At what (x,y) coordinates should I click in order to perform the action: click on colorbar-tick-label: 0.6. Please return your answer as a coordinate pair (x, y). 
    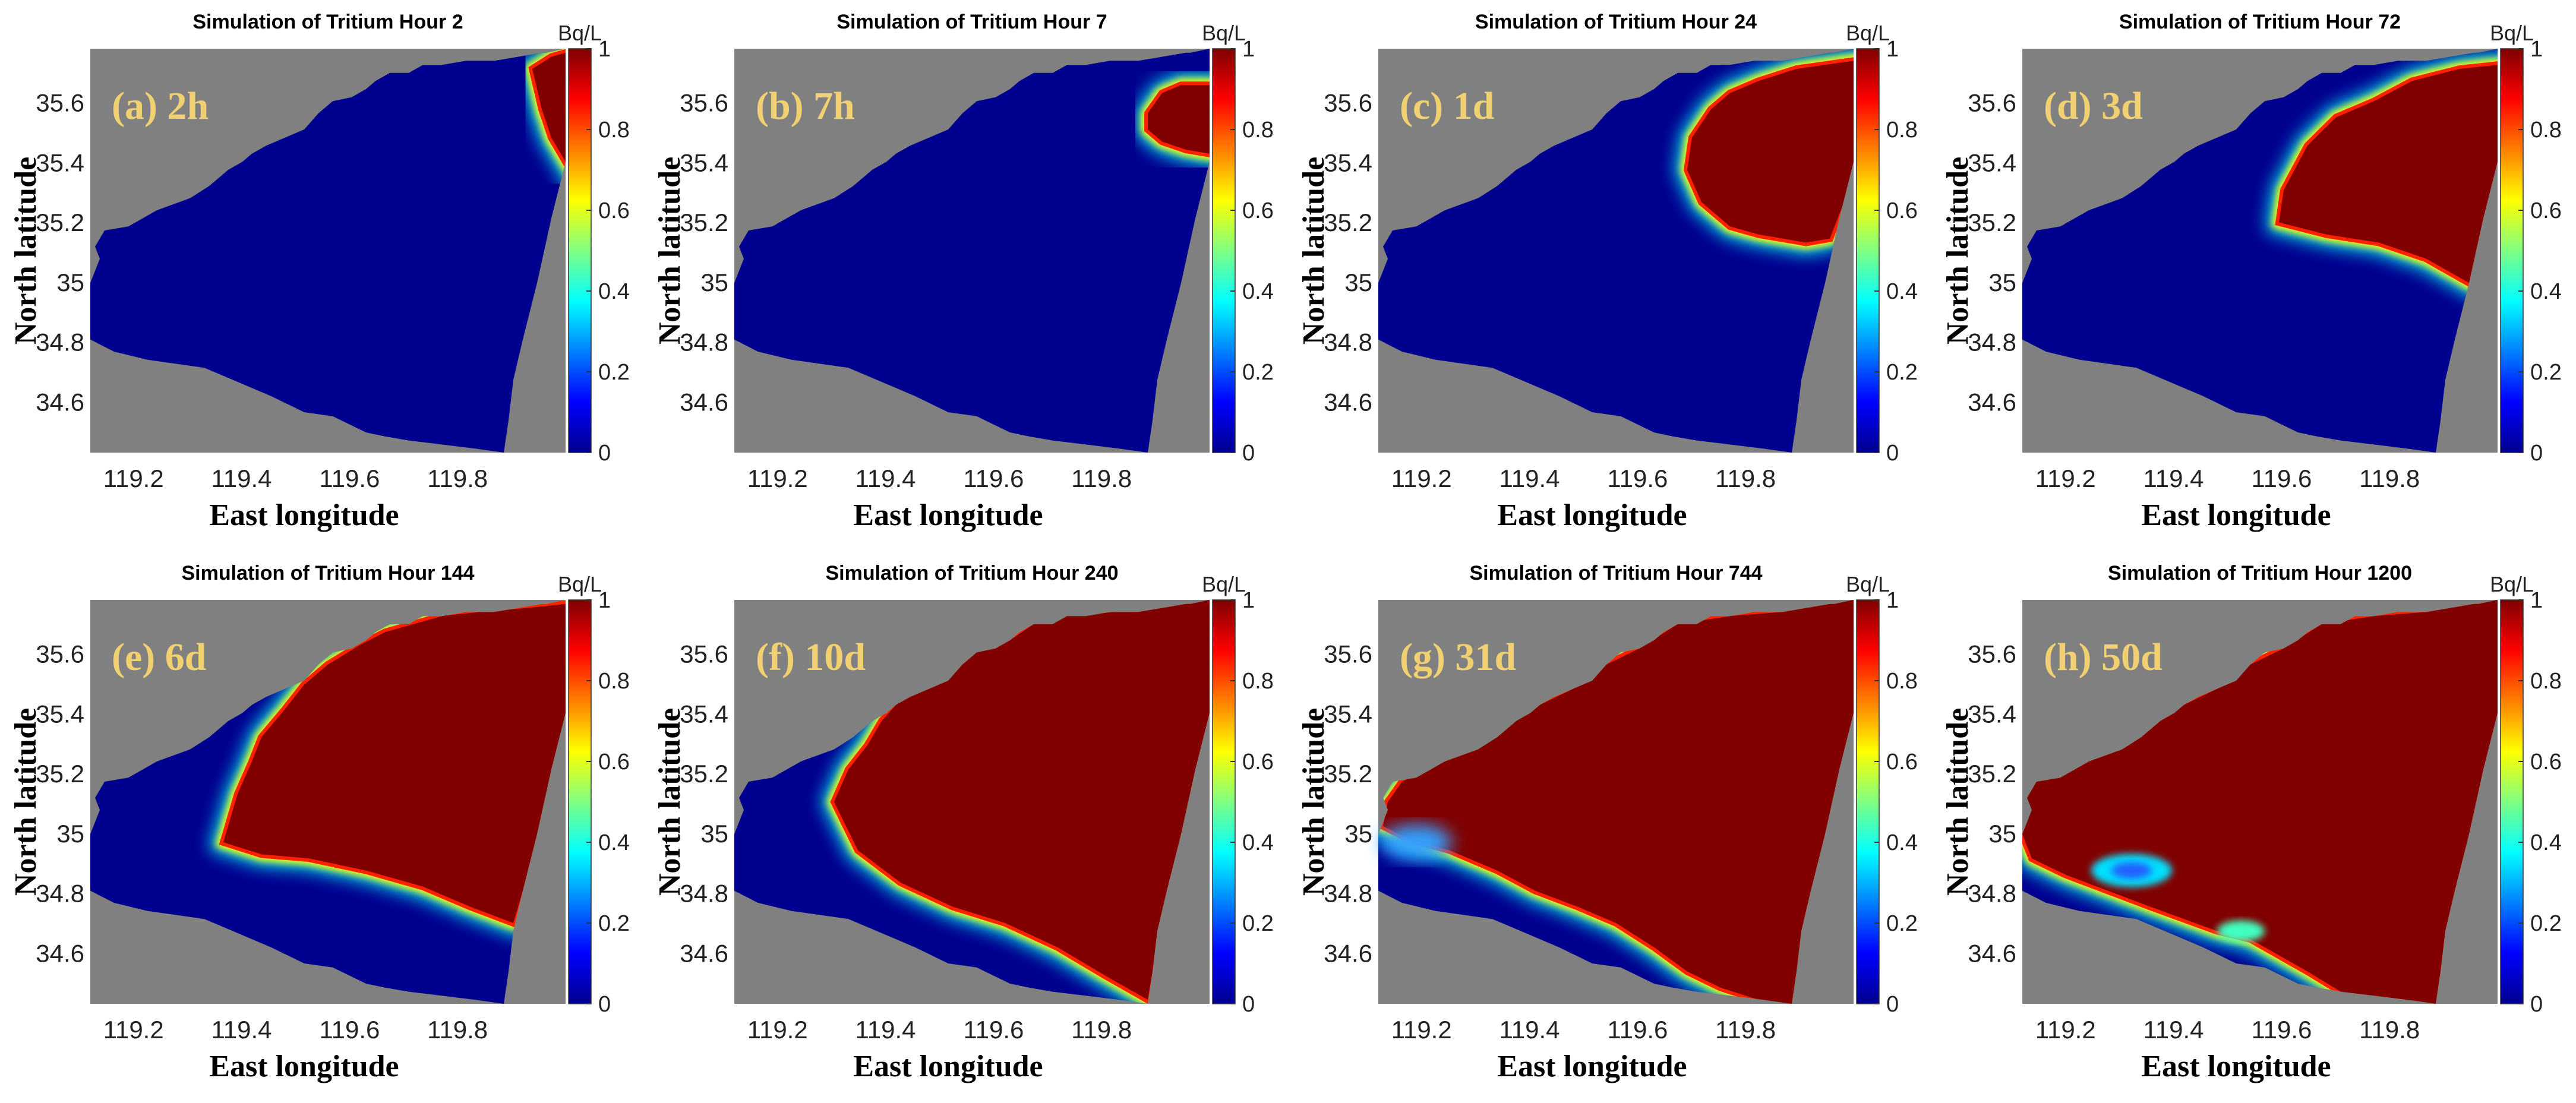
    Looking at the image, I should click on (2546, 210).